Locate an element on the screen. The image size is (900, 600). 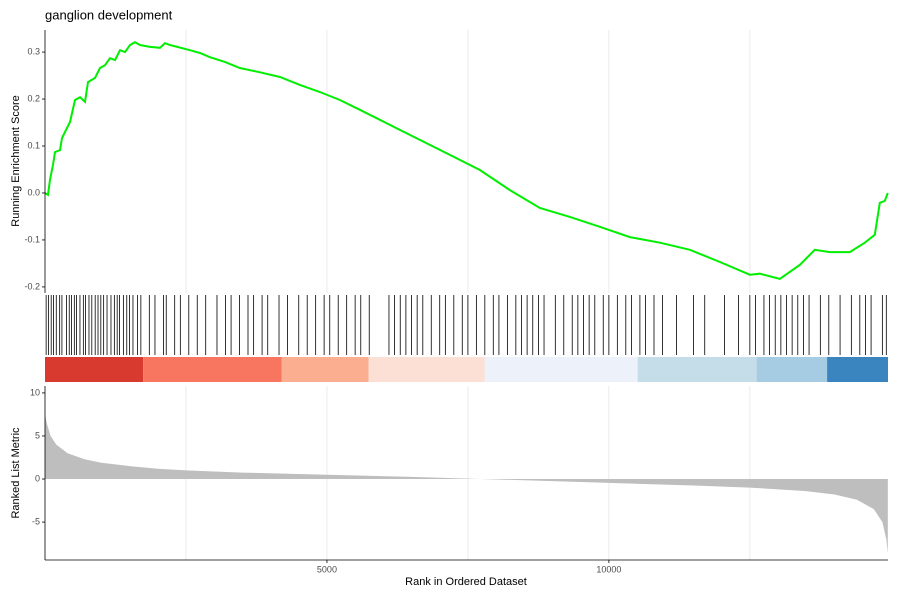
y-tick-label: -0.2 is located at coordinates (32, 286).